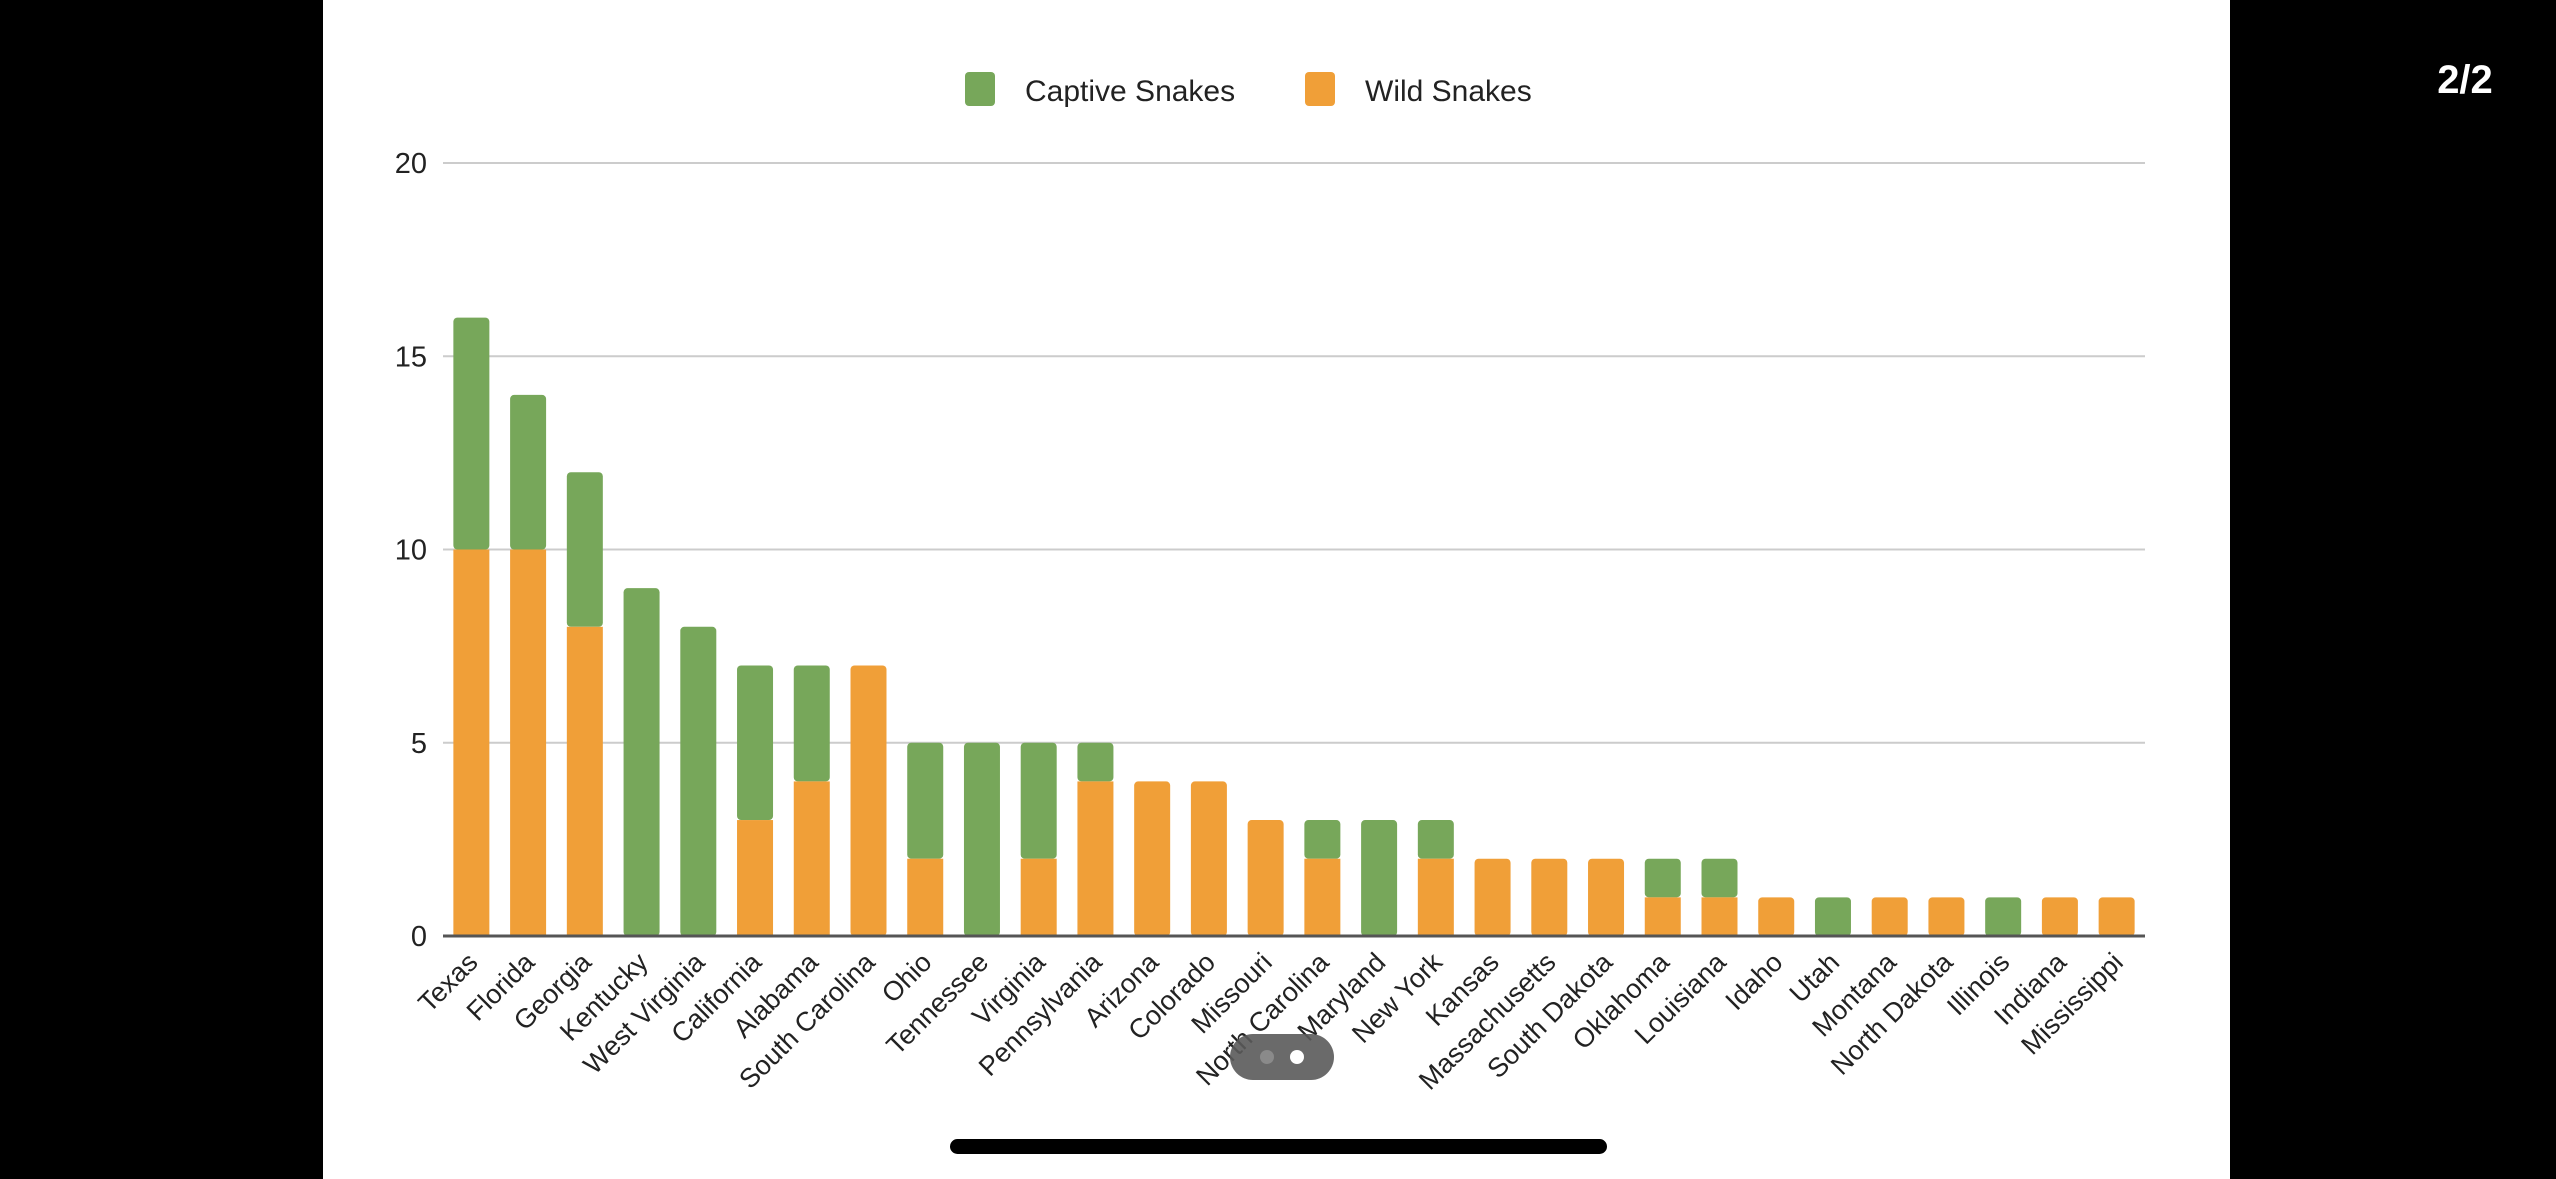 This screenshot has height=1179, width=2556. Describe the element at coordinates (1889, 916) in the screenshot. I see `bar-wild-montana` at that location.